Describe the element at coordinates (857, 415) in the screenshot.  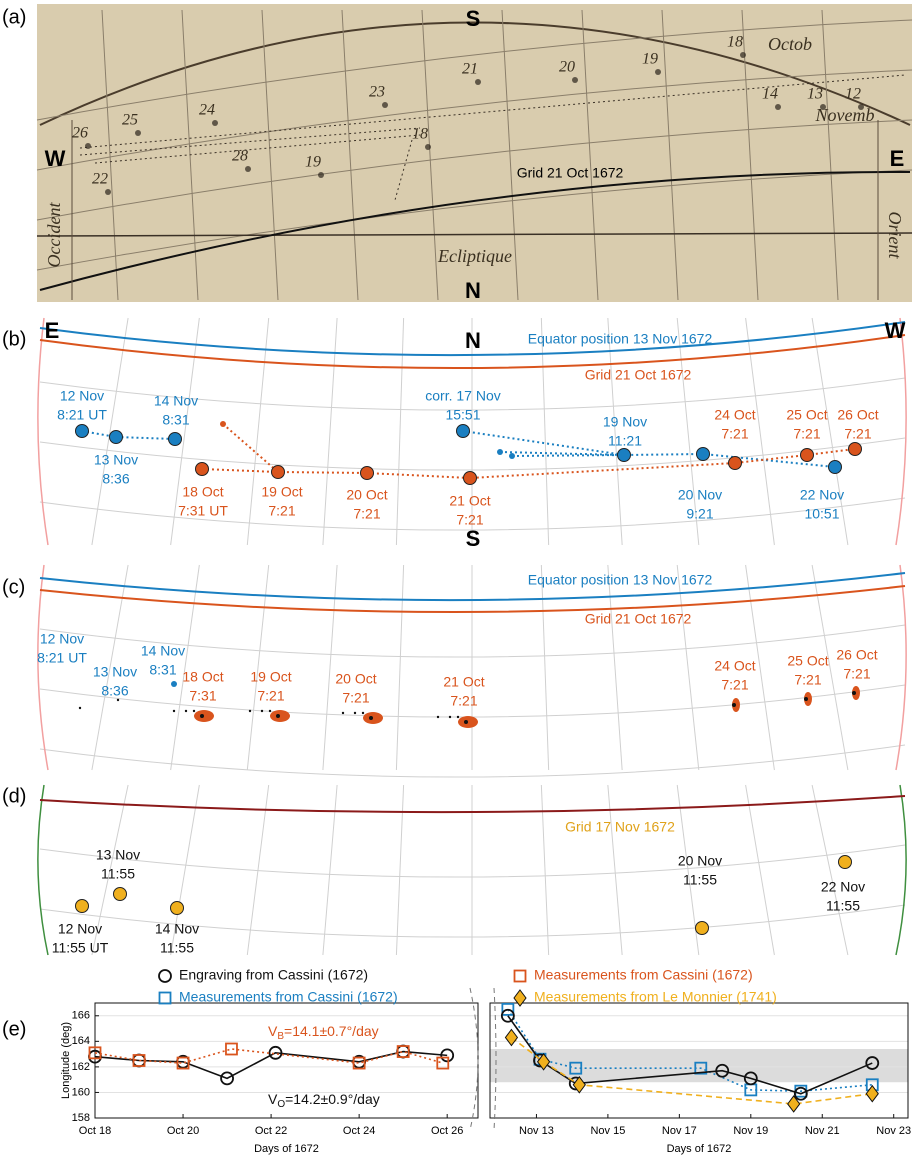
I see `point-label: 26 Oct` at that location.